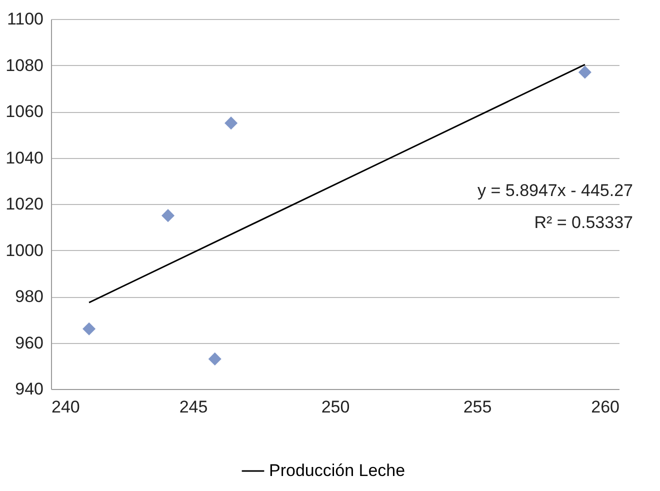 The height and width of the screenshot is (491, 660). What do you see at coordinates (605, 407) in the screenshot?
I see `x-tick-label: 260` at bounding box center [605, 407].